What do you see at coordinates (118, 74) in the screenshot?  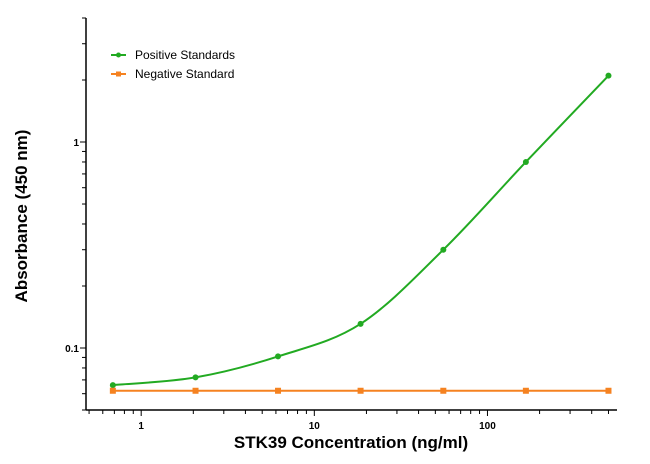 I see `legend-marker-negative` at bounding box center [118, 74].